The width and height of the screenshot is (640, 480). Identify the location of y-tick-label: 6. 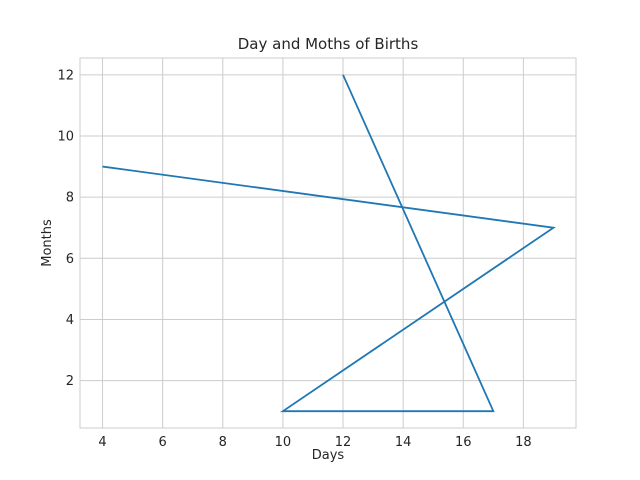
(70, 259).